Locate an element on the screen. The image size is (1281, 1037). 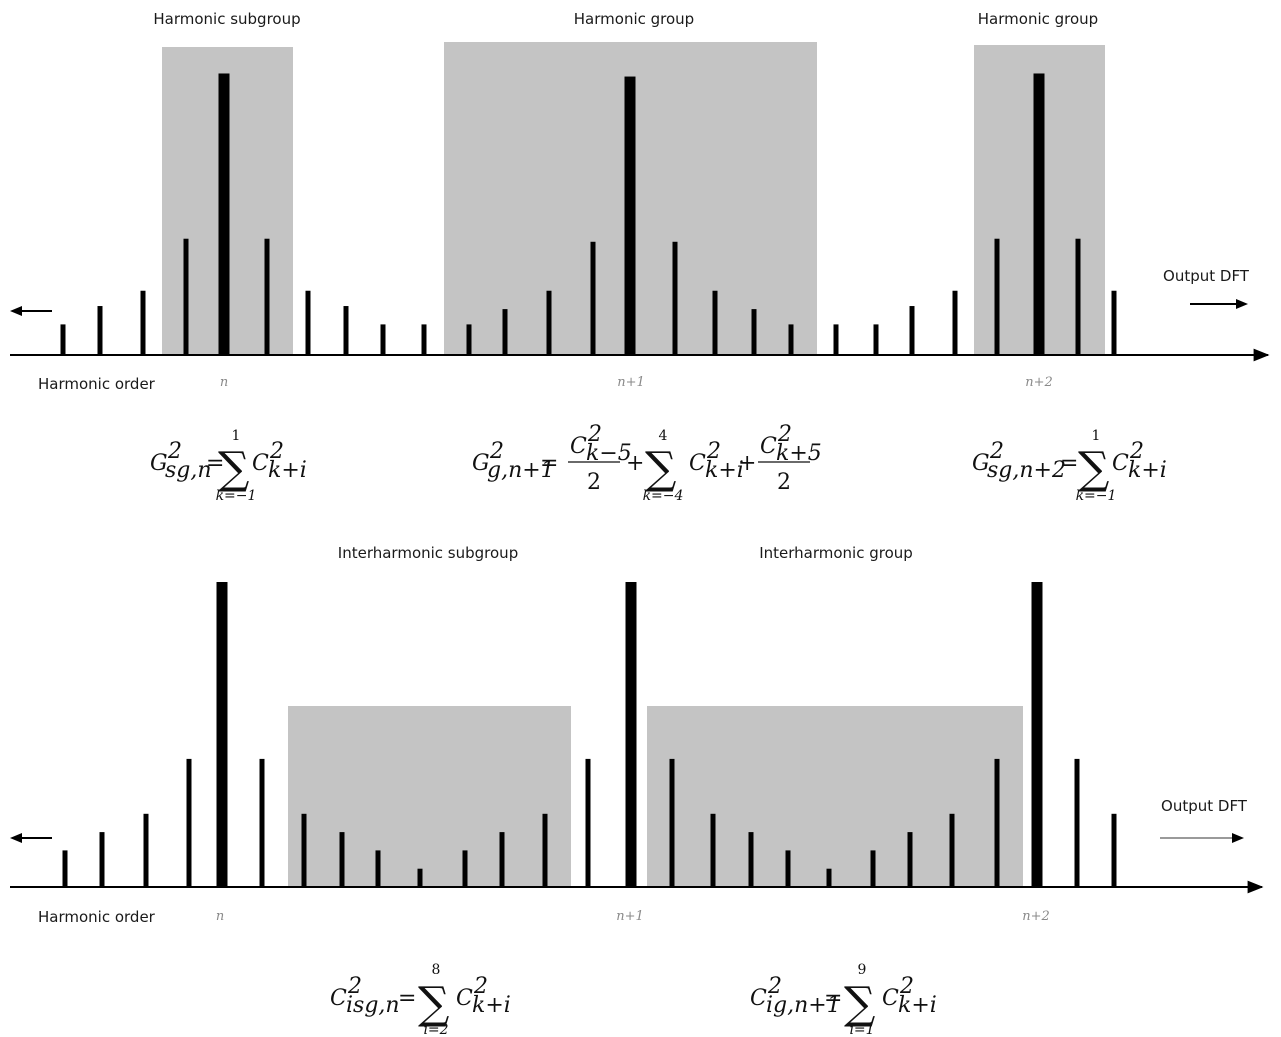
svg-text: ig,n+1 is located at coordinates (803, 1005).